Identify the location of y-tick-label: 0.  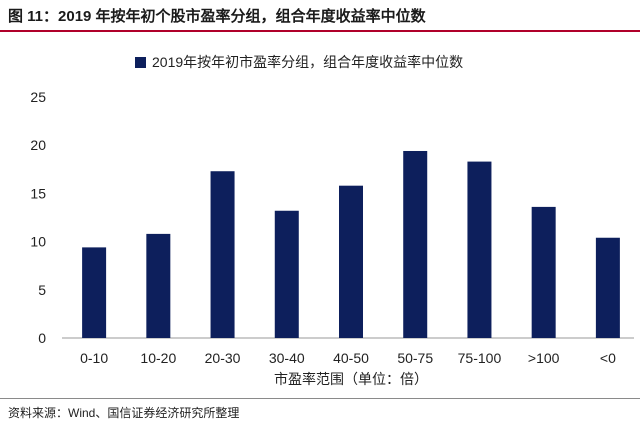
(42, 338).